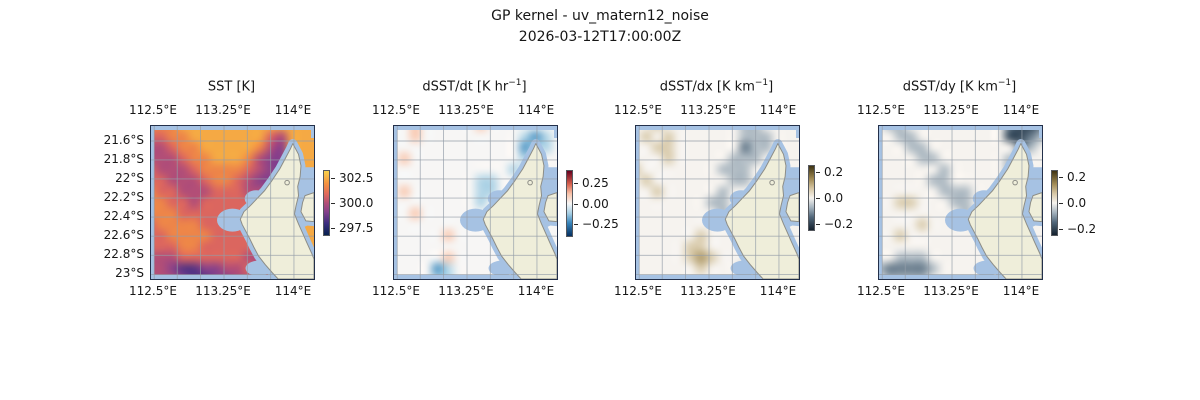  What do you see at coordinates (356, 203) in the screenshot?
I see `colorbar-tick-label: 300.0` at bounding box center [356, 203].